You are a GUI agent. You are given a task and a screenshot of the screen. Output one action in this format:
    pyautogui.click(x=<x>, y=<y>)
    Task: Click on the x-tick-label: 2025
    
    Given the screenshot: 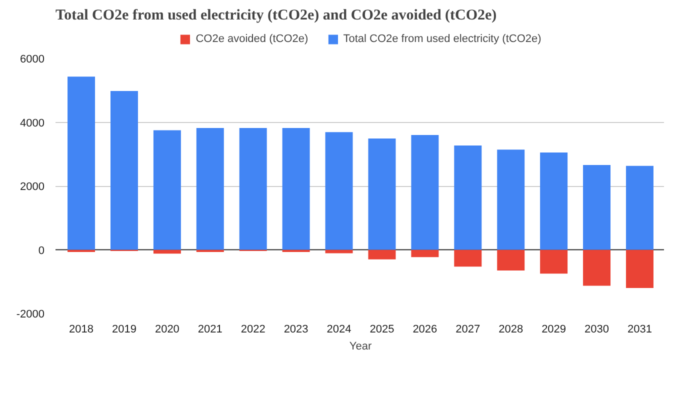 What is the action you would take?
    pyautogui.click(x=382, y=330)
    